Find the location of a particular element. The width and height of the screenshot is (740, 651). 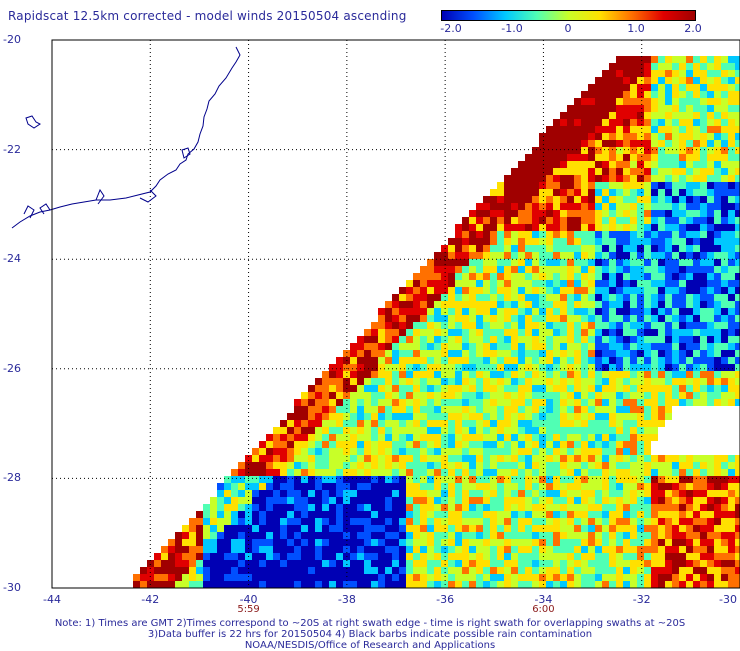

colorbar-label: 2.0 is located at coordinates (693, 28).